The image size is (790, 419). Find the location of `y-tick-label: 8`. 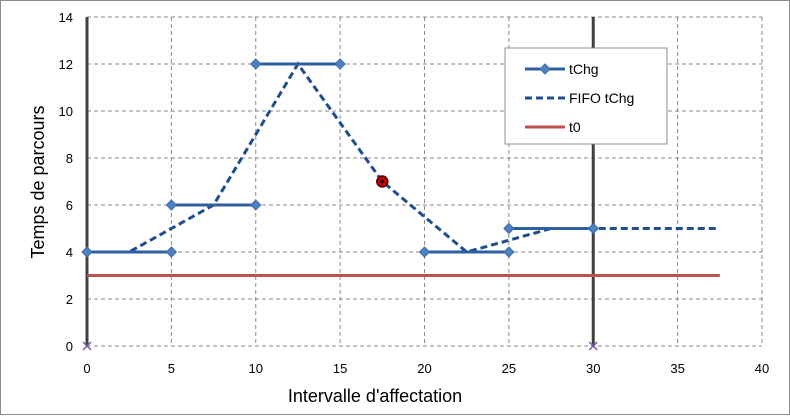

y-tick-label: 8 is located at coordinates (69, 158).